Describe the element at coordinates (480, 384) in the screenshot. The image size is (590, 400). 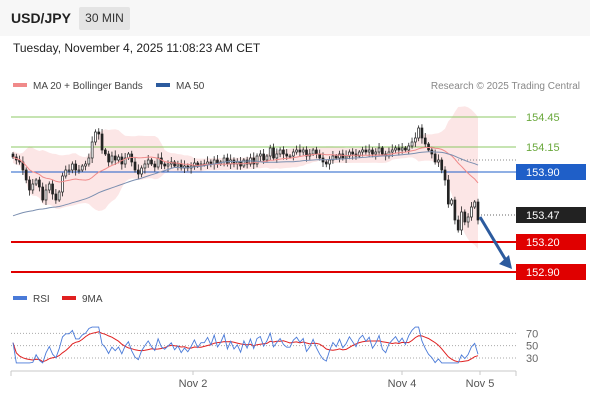
I see `x-tick-label: Nov 5` at that location.